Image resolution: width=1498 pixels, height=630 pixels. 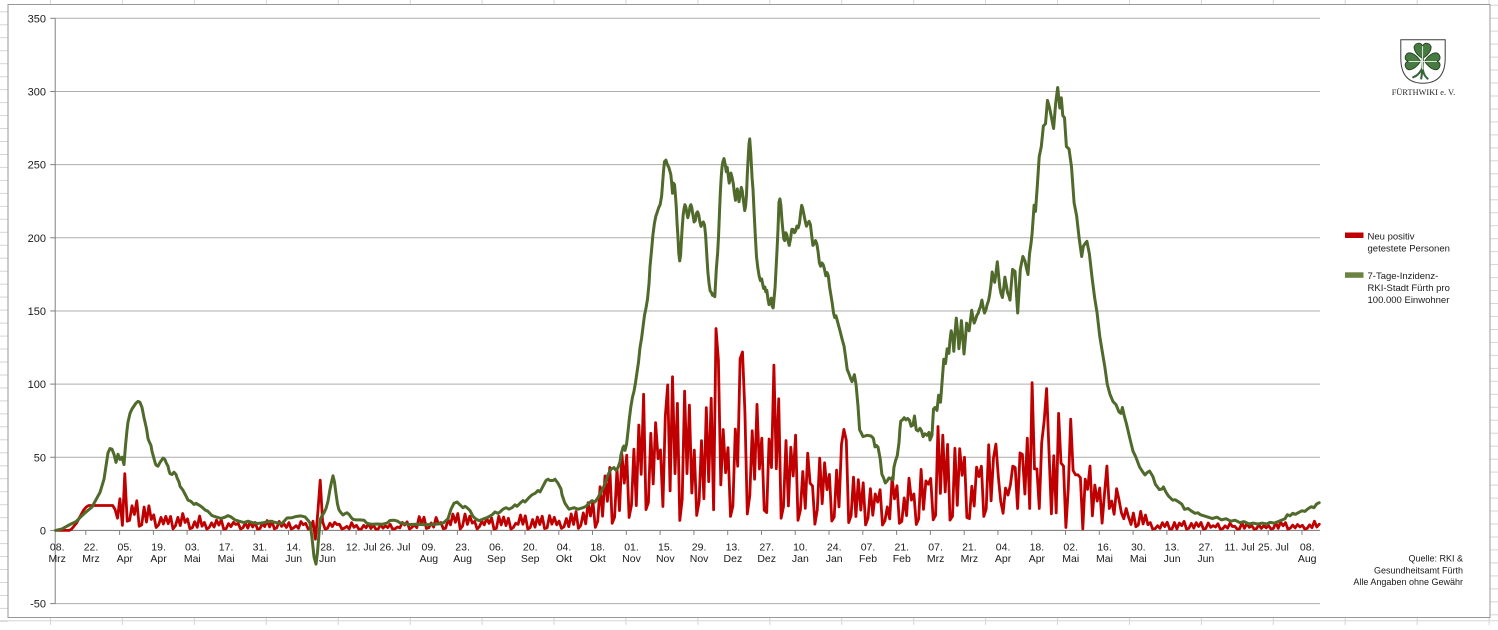 What do you see at coordinates (1423, 92) in the screenshot?
I see `svg-text: FÜRTHWIKI e. V.` at bounding box center [1423, 92].